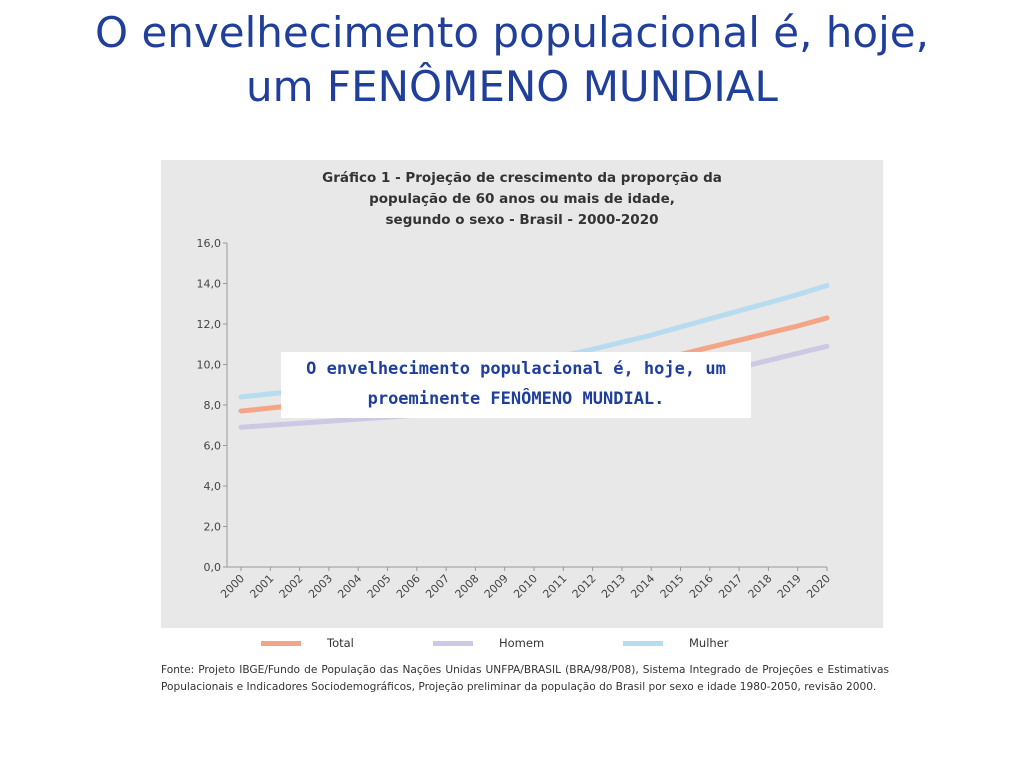  What do you see at coordinates (512, 86) in the screenshot?
I see `slide-title-line2: um FENÔMENO MUNDIAL` at bounding box center [512, 86].